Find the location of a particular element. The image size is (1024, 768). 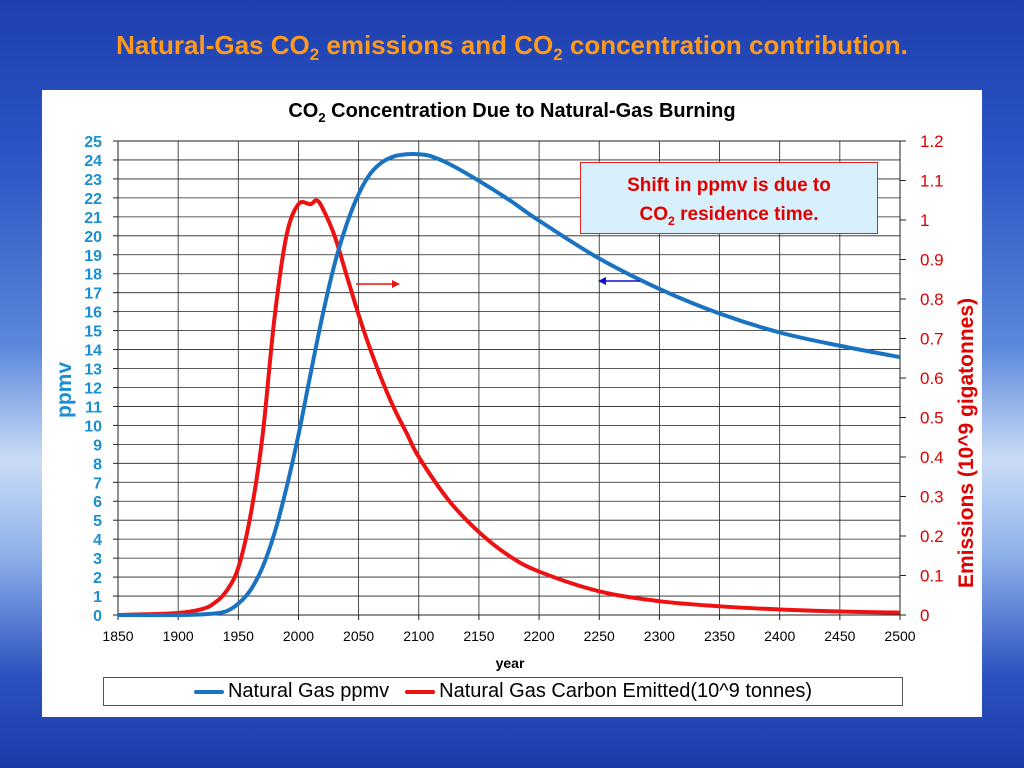

y-left-tick-label: 3 is located at coordinates (97, 559).